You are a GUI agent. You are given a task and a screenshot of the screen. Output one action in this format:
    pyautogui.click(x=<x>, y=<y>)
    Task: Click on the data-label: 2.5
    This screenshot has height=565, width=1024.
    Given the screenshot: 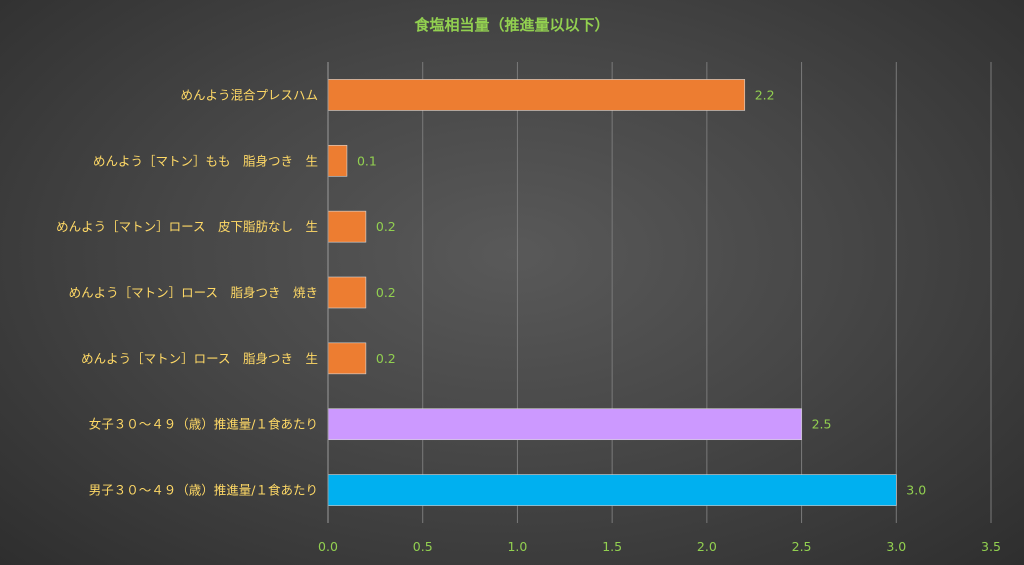 What is the action you would take?
    pyautogui.click(x=822, y=424)
    